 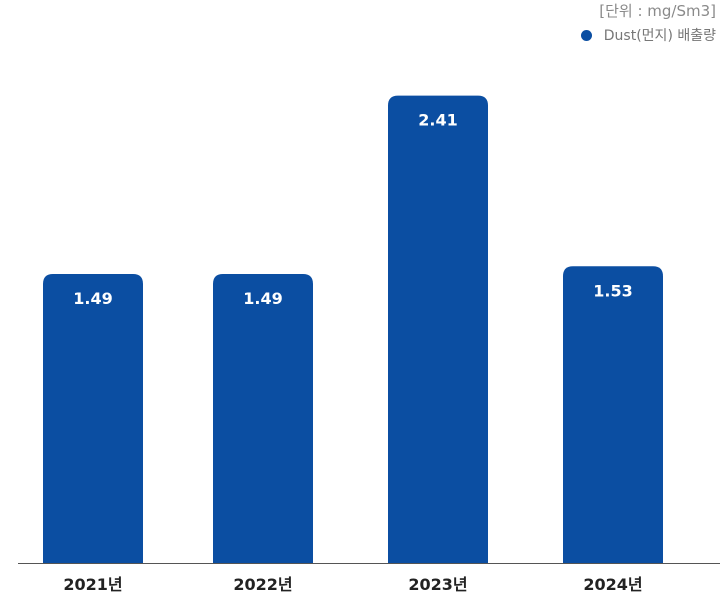 What do you see at coordinates (586, 35) in the screenshot?
I see `legend-dot-icon` at bounding box center [586, 35].